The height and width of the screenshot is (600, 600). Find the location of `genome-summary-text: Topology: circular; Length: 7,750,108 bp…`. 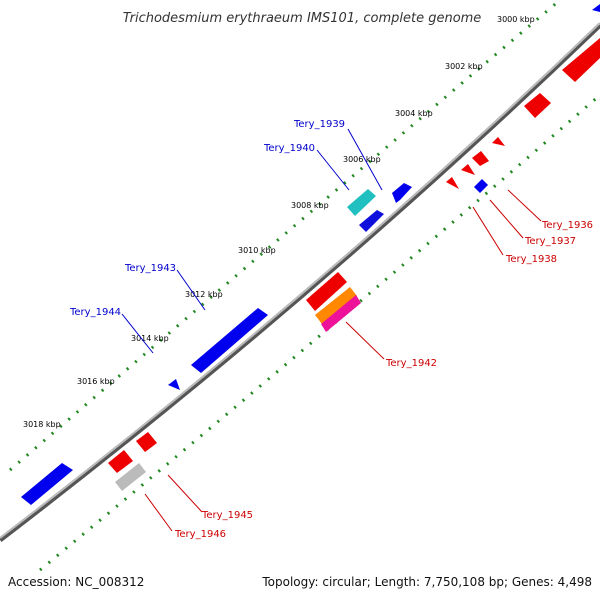

genome-summary-text: Topology: circular; Length: 7,750,108 bp… is located at coordinates (426, 582).